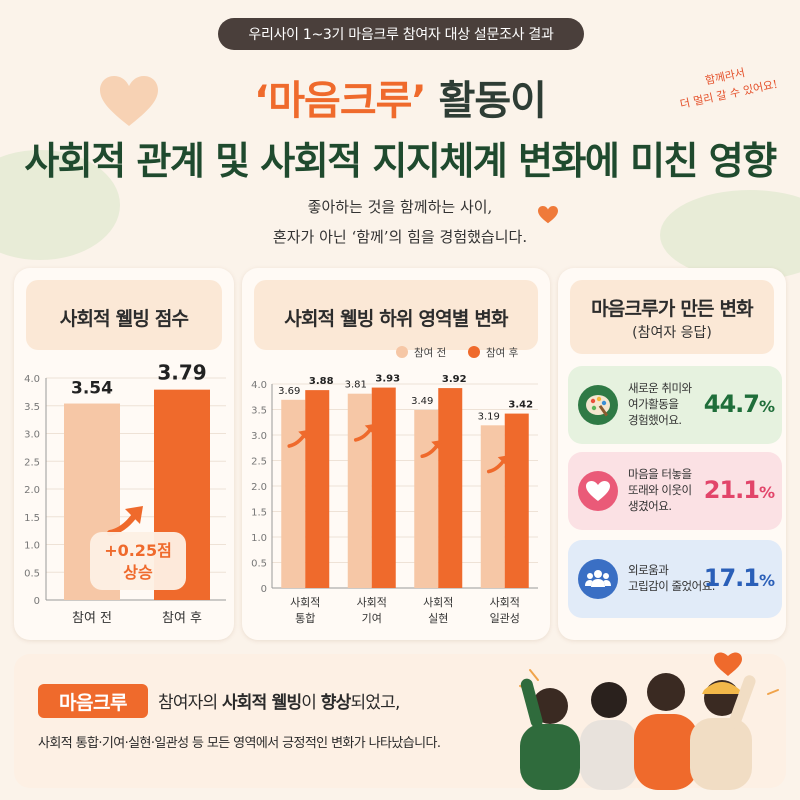 Image resolution: width=800 pixels, height=800 pixels. Describe the element at coordinates (454, 379) in the screenshot. I see `data-label: 3.92` at that location.